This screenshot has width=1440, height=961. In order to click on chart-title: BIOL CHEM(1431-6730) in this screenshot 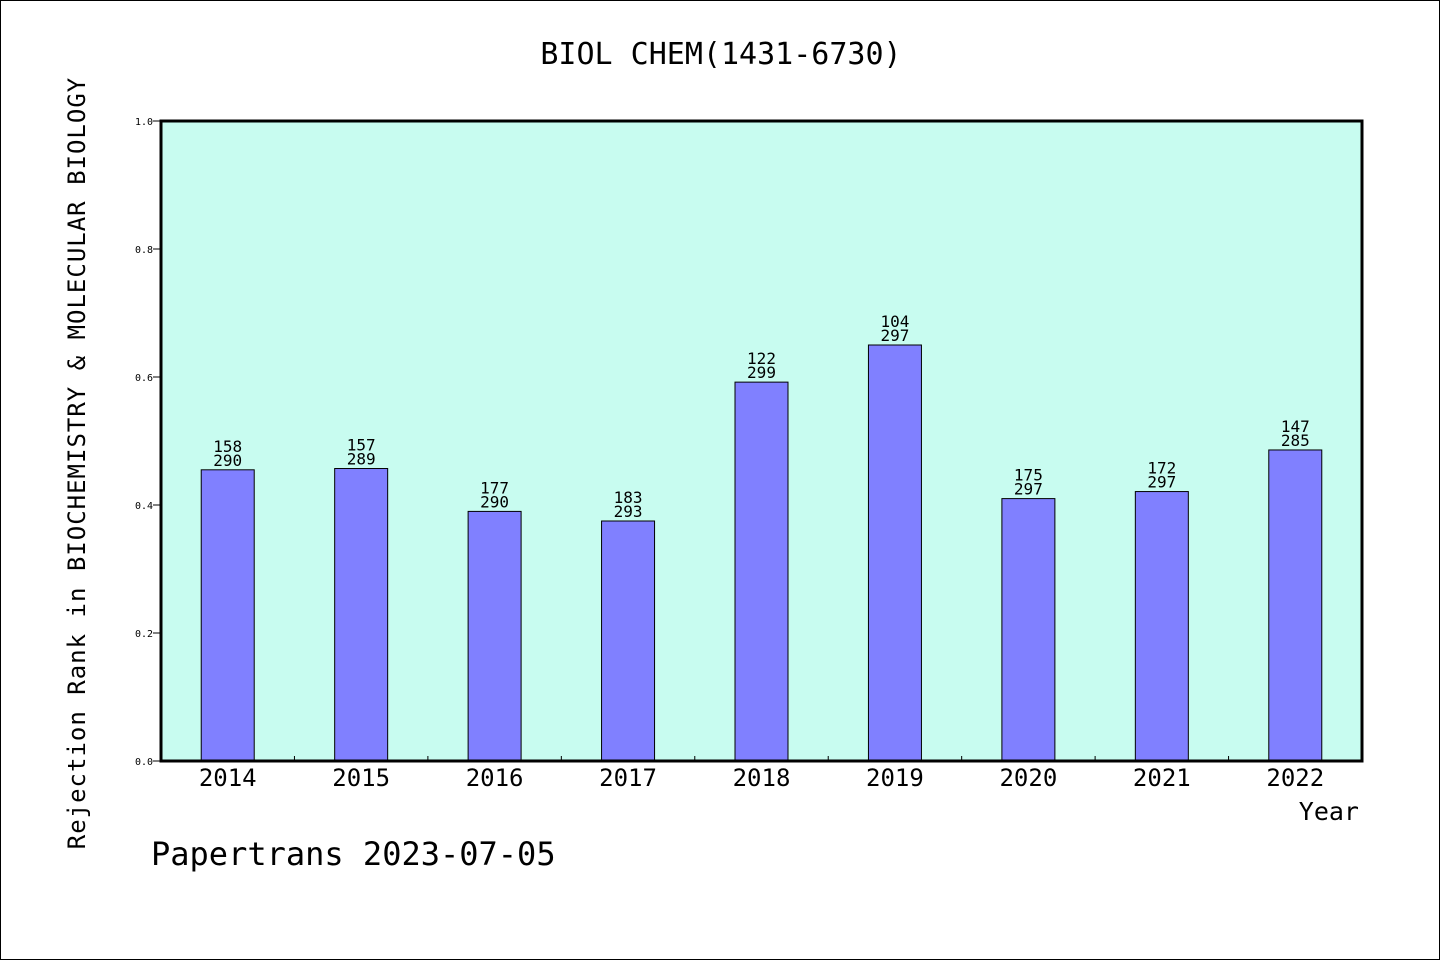, I will do `click(721, 54)`.